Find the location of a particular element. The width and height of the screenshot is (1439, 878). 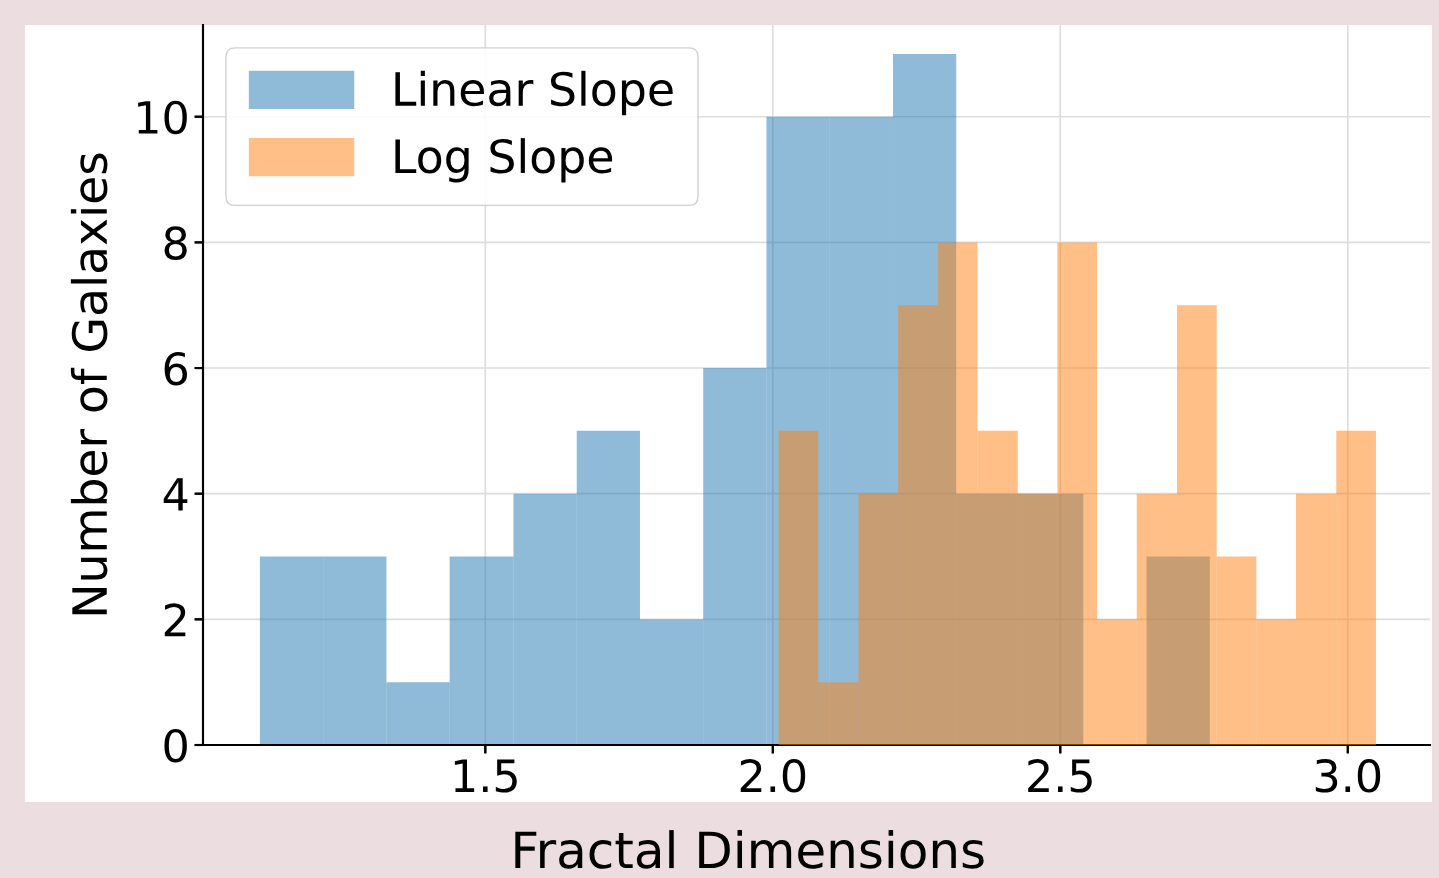

y-axis-title: Number of Galaxies is located at coordinates (89, 384).